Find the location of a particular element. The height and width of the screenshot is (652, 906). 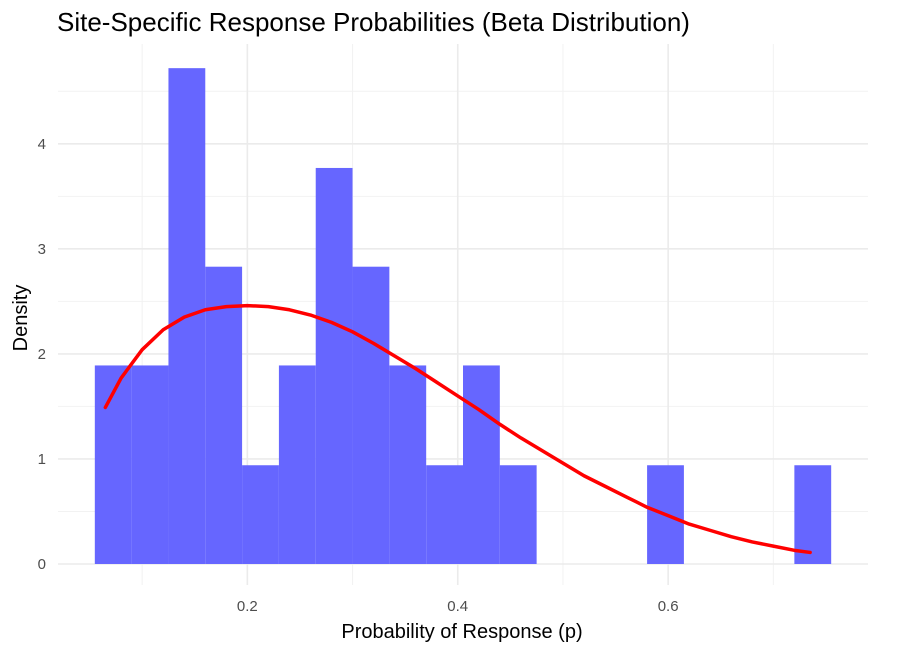

y-tick-label: 2 is located at coordinates (42, 354).